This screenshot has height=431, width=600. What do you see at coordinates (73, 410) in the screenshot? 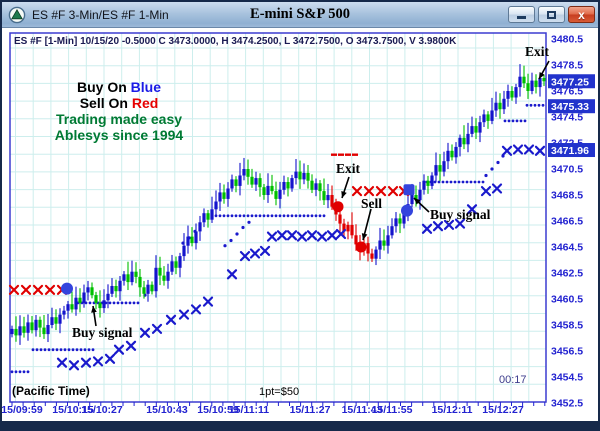
I see `svg-text: 15/10:15` at bounding box center [73, 410].